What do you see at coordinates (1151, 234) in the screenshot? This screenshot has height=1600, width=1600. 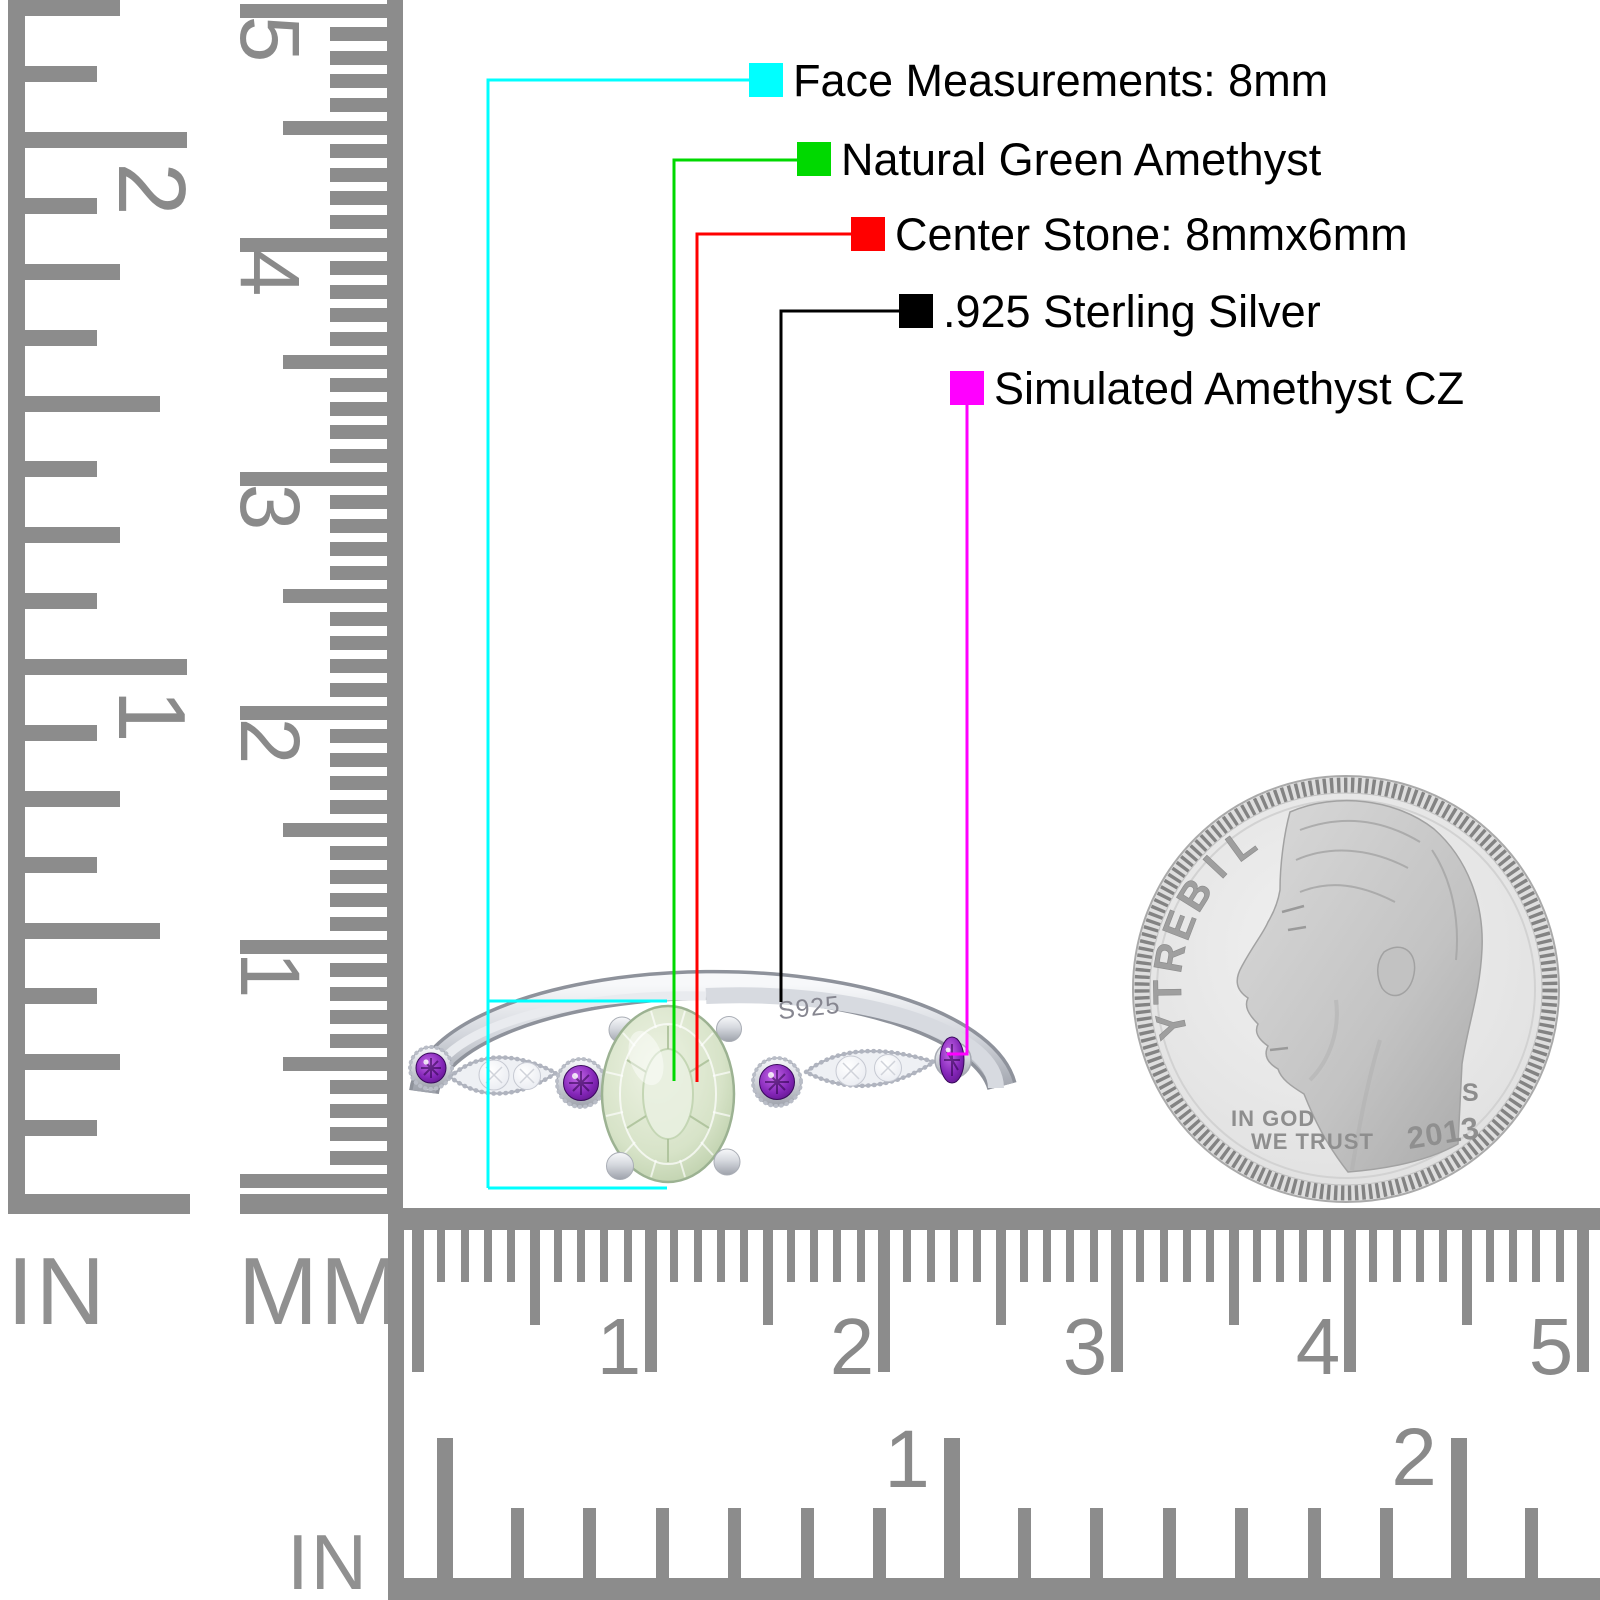 I see `legend-label: Center Stone: 8mmx6mm` at bounding box center [1151, 234].